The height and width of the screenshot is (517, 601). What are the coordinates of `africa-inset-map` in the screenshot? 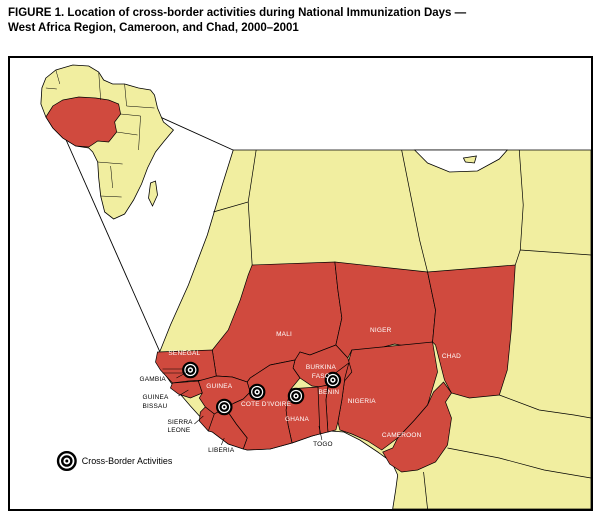 It's located at (107, 142).